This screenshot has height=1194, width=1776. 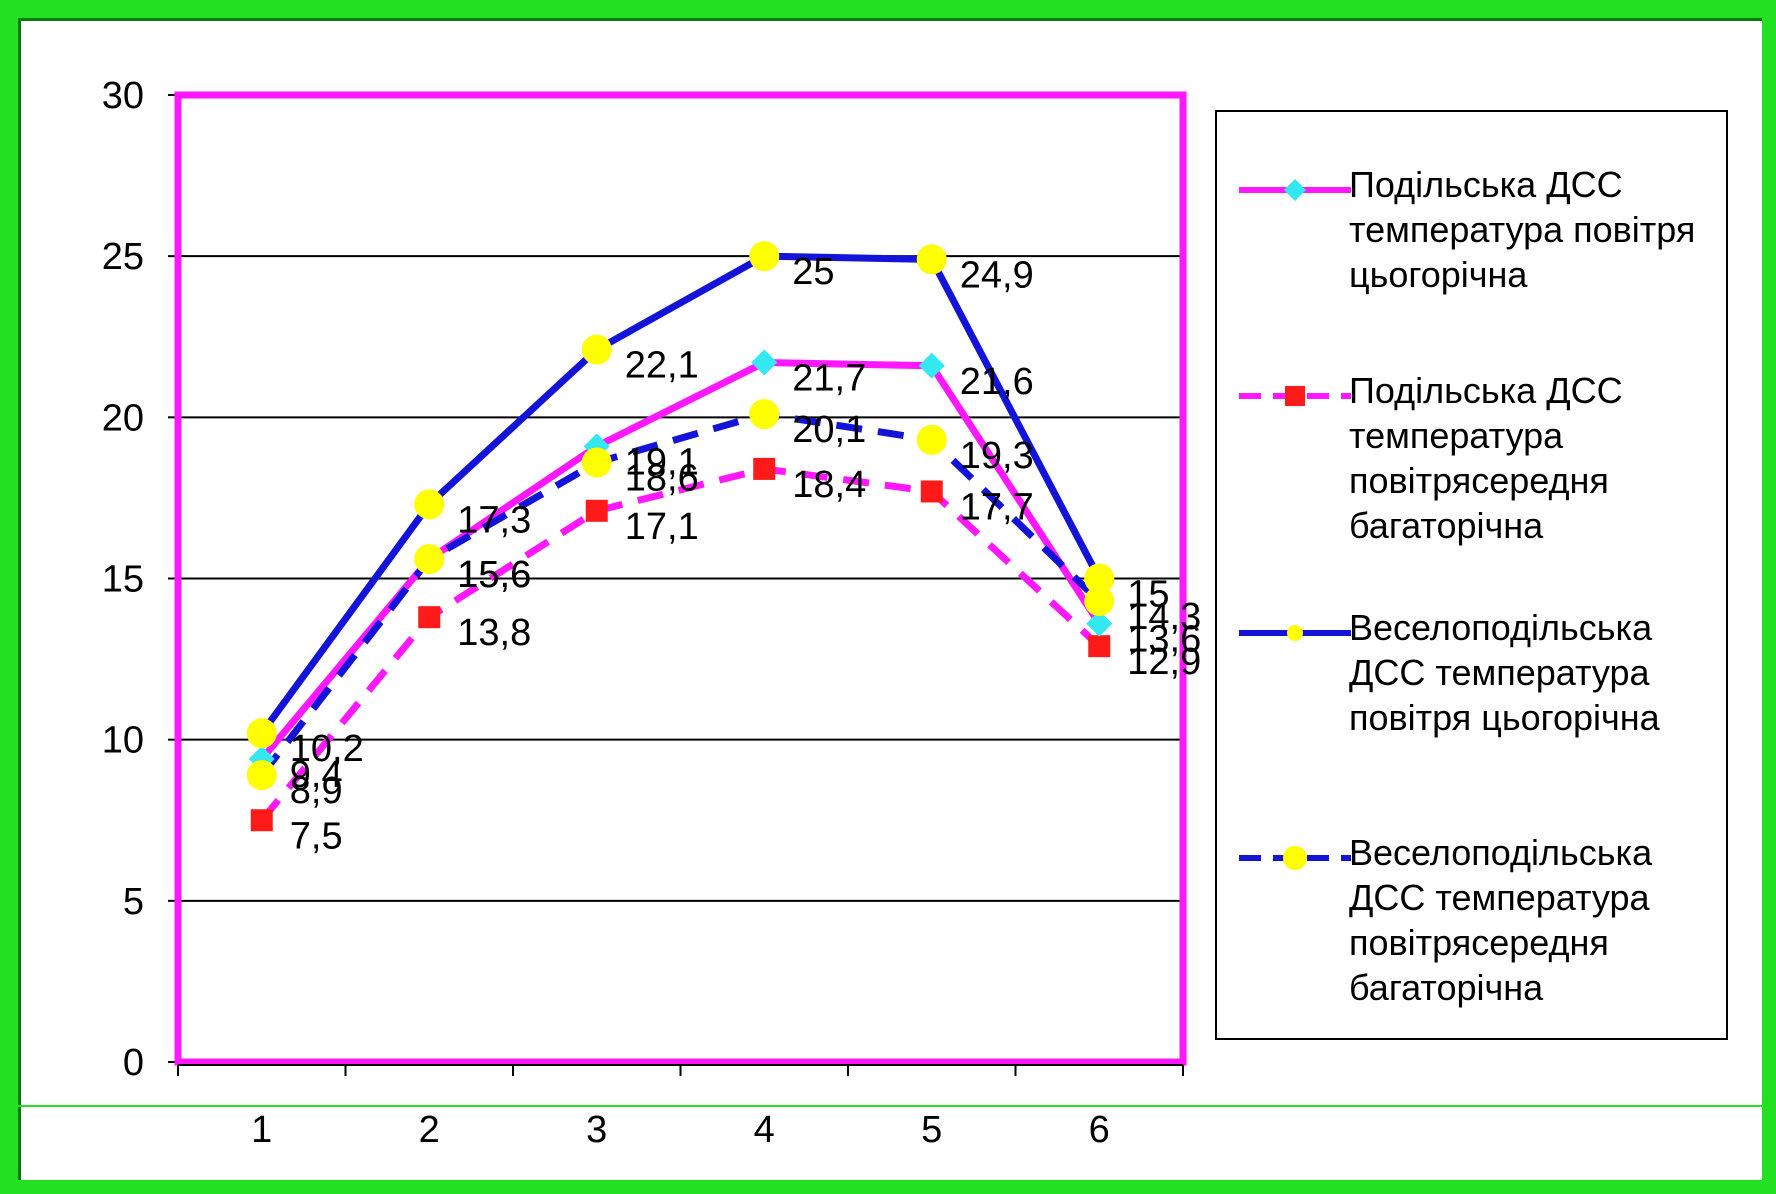 What do you see at coordinates (123, 580) in the screenshot?
I see `y-tick-label-3: 15` at bounding box center [123, 580].